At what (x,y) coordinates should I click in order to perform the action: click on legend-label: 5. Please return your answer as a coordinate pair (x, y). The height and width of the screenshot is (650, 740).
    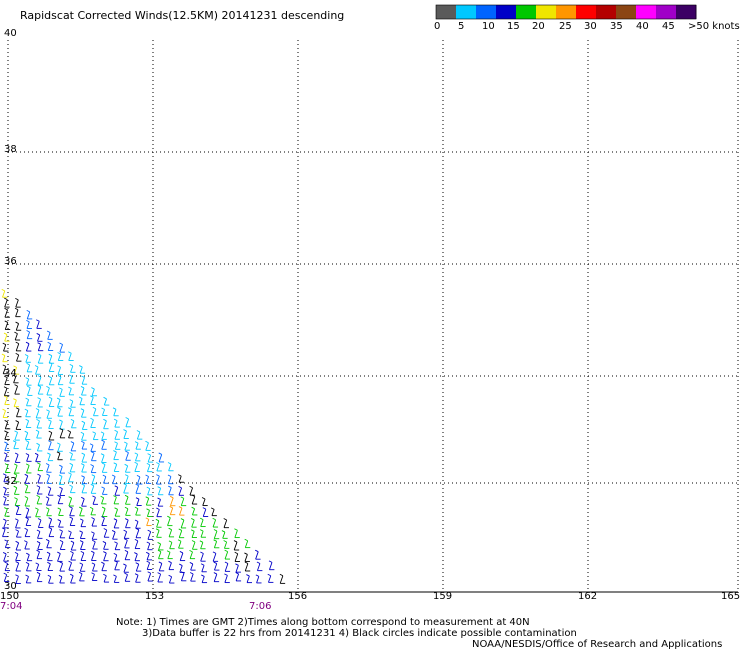
    Looking at the image, I should click on (461, 26).